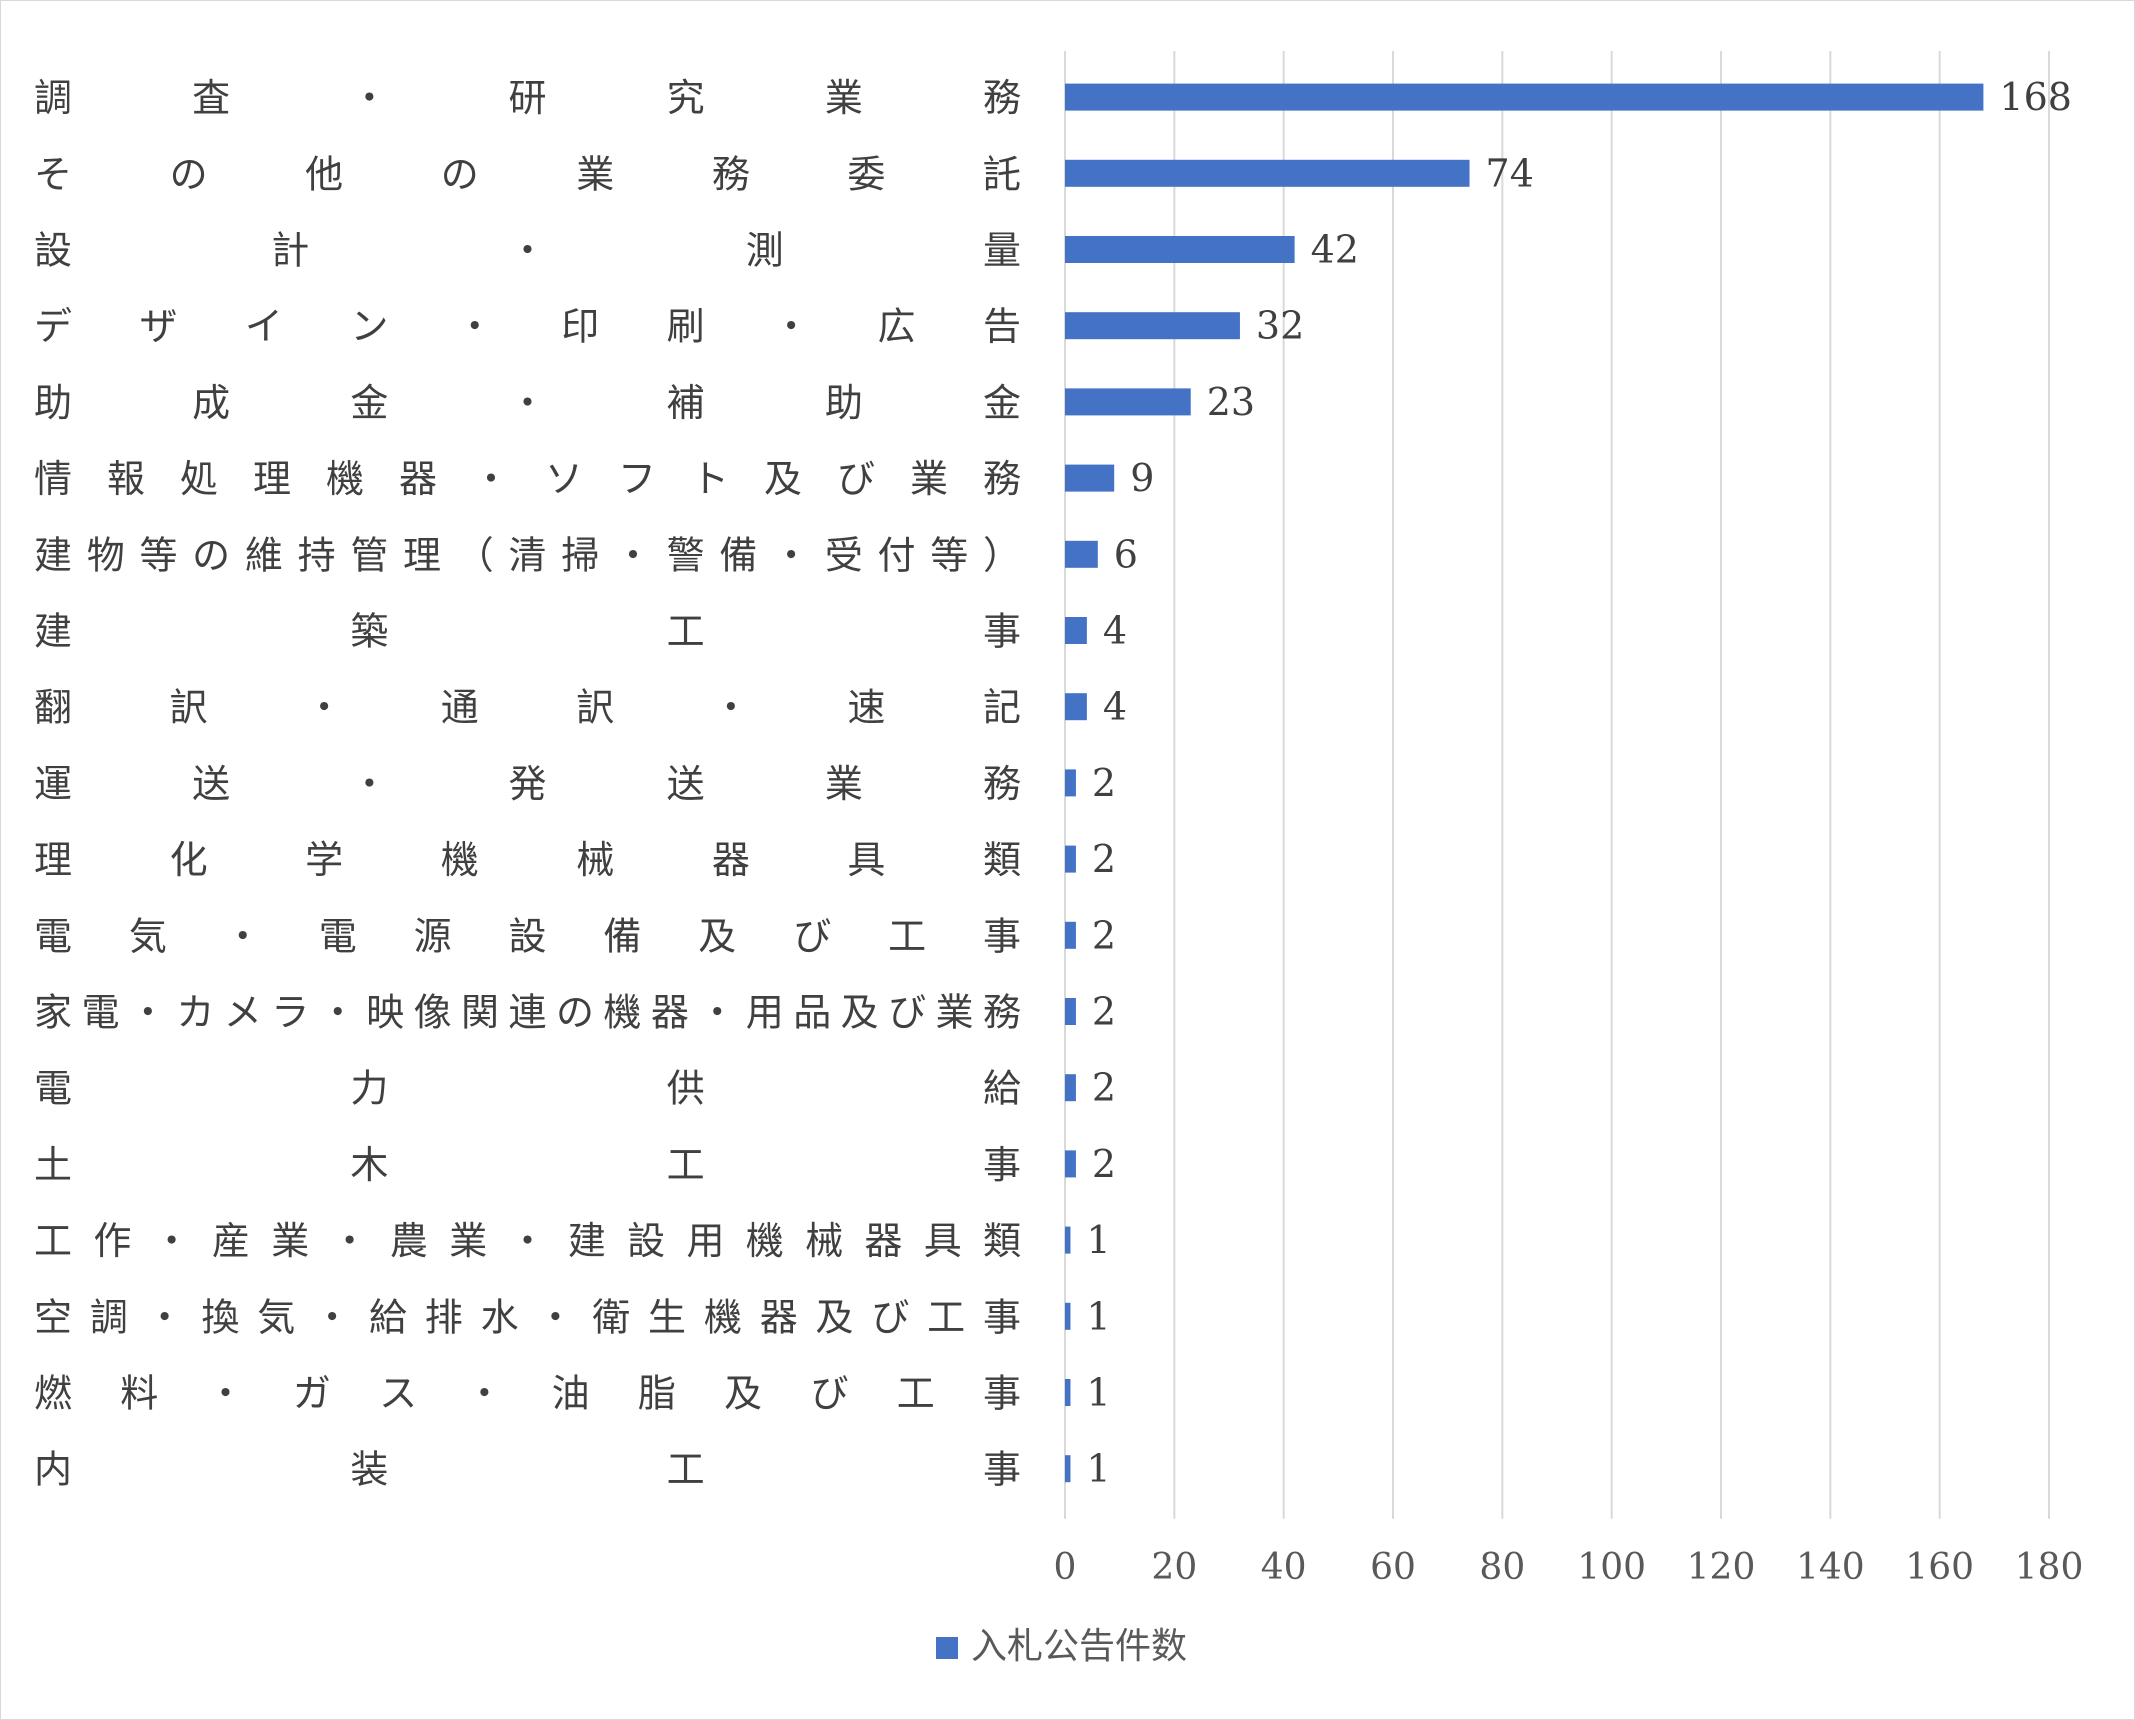  What do you see at coordinates (211, 98) in the screenshot?
I see `svg-text: 査` at bounding box center [211, 98].